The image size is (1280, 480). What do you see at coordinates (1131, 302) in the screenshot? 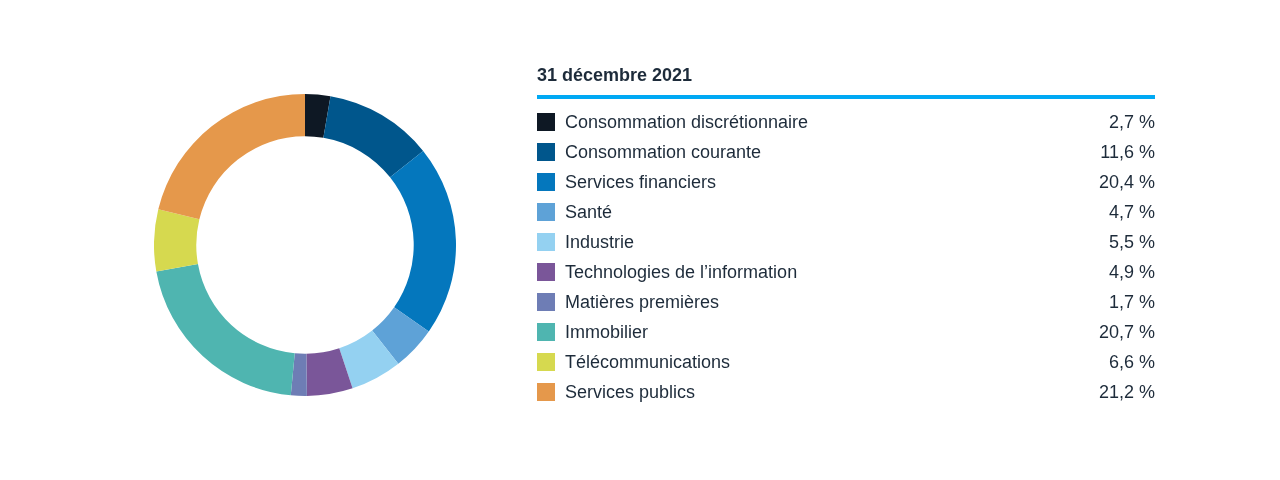
I see `data-label: 1,7 %` at bounding box center [1131, 302].